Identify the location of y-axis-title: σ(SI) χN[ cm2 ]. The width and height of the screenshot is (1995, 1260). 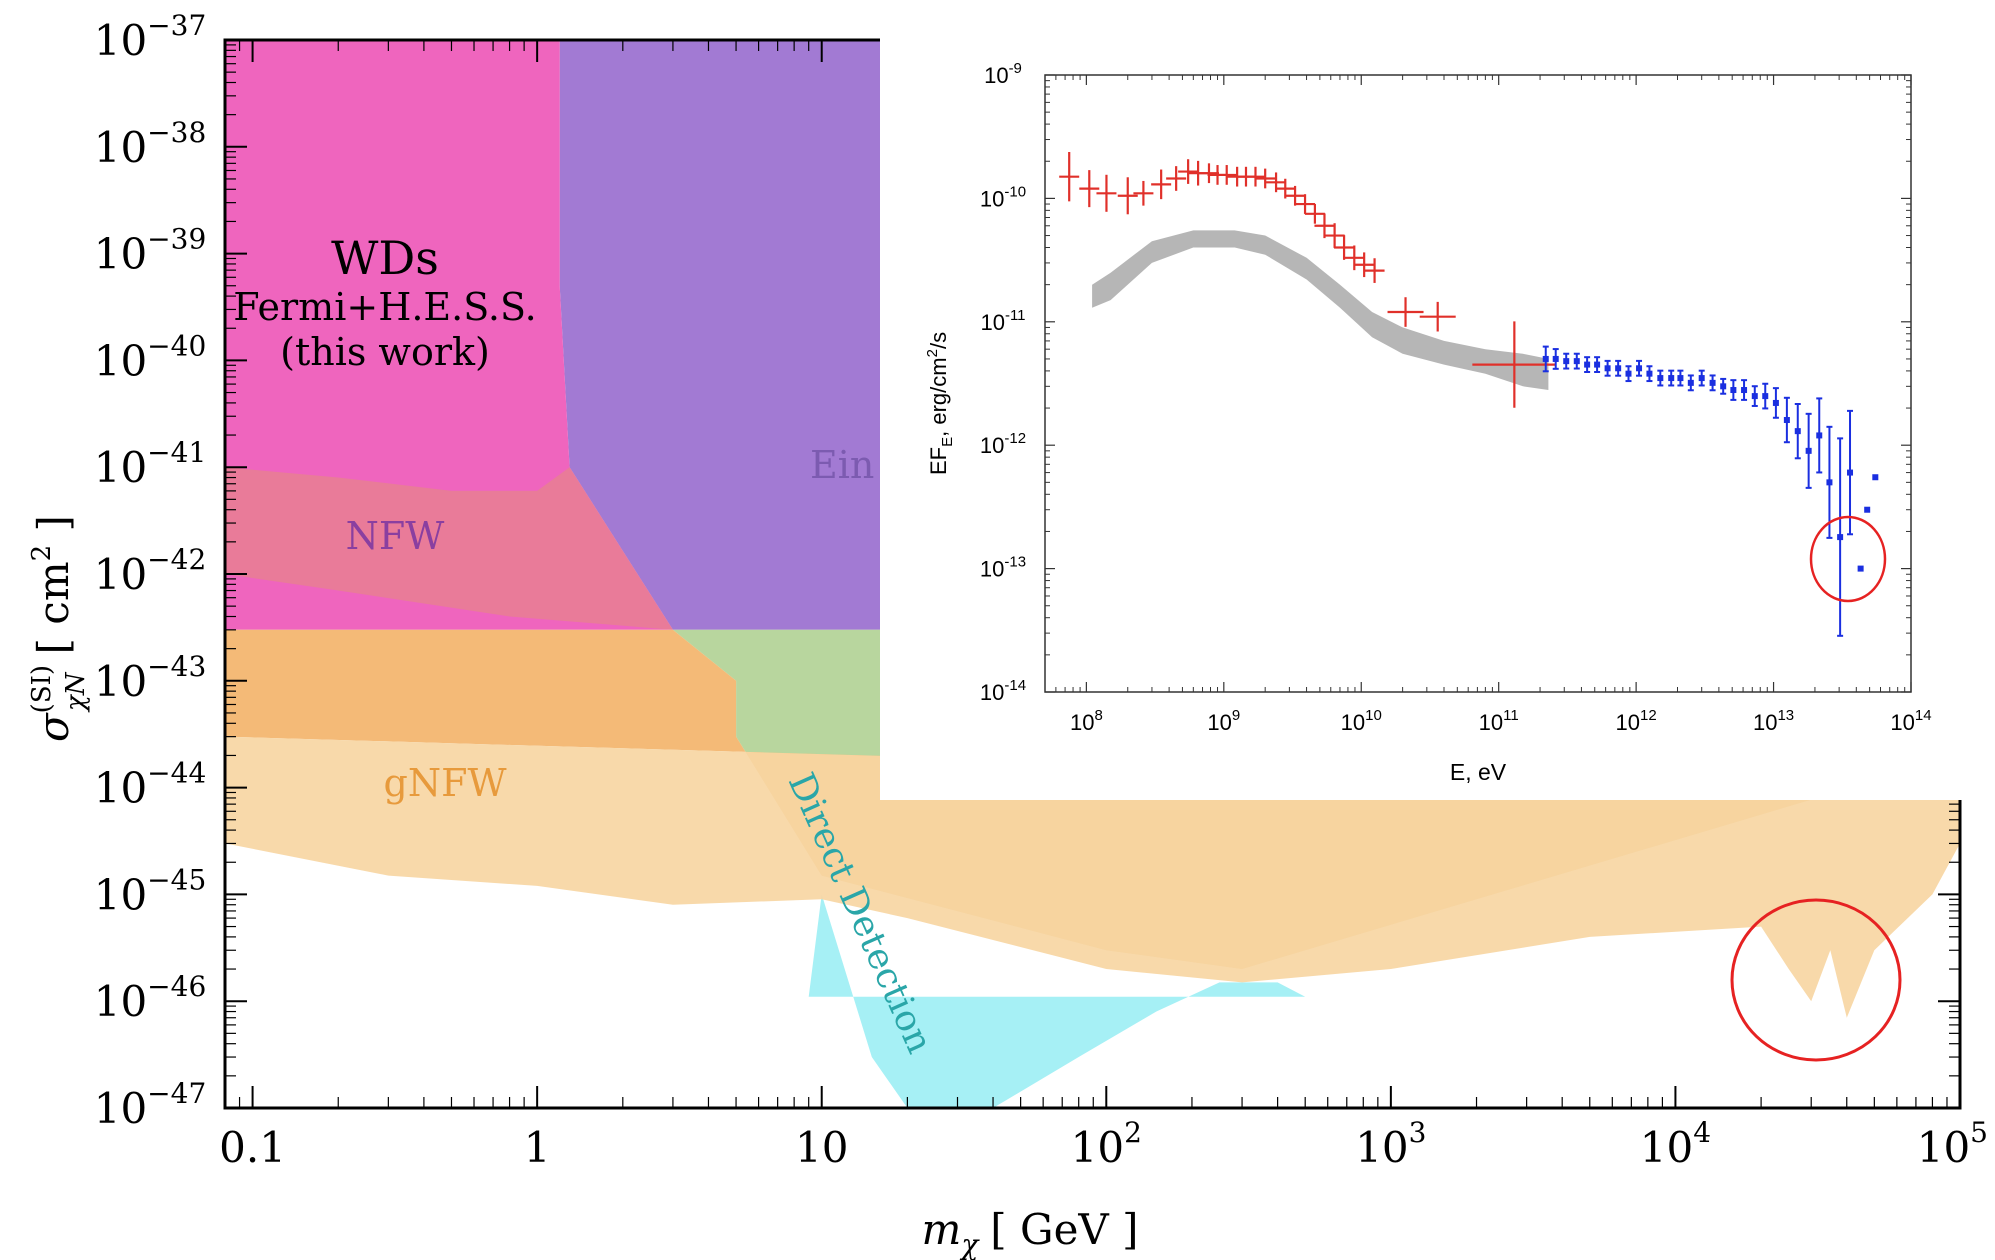
(59, 628).